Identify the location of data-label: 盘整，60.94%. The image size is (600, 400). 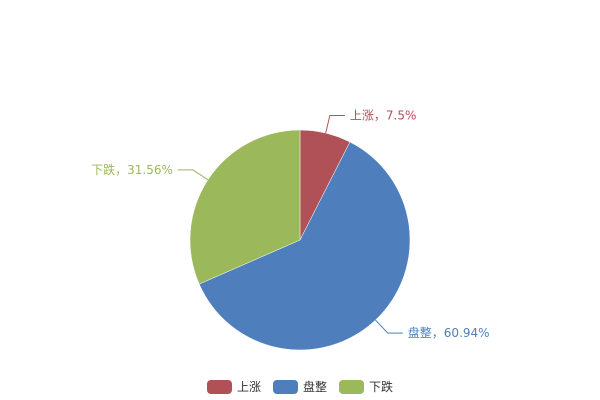
(449, 332).